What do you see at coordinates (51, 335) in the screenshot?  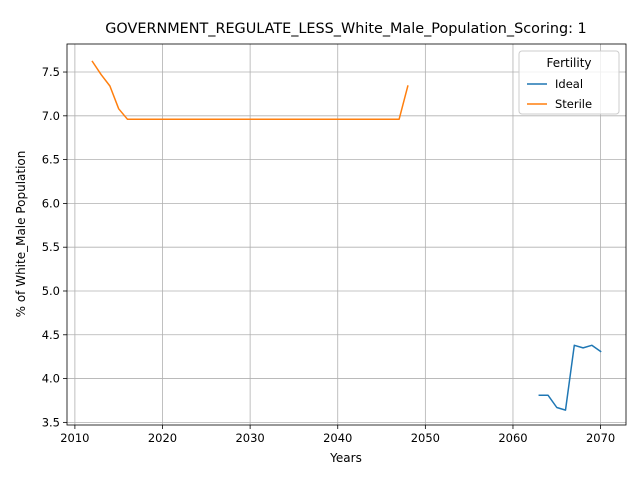 I see `y-tick-label: 4.5` at bounding box center [51, 335].